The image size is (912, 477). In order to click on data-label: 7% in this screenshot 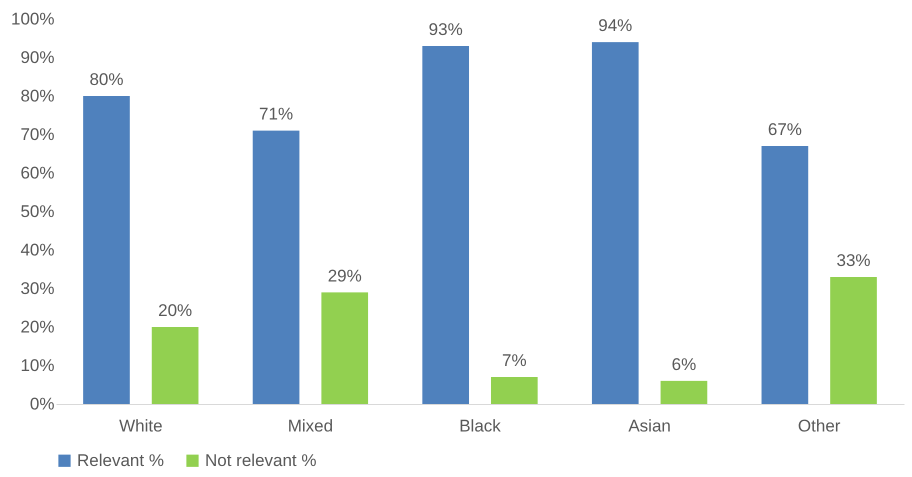, I will do `click(514, 360)`.